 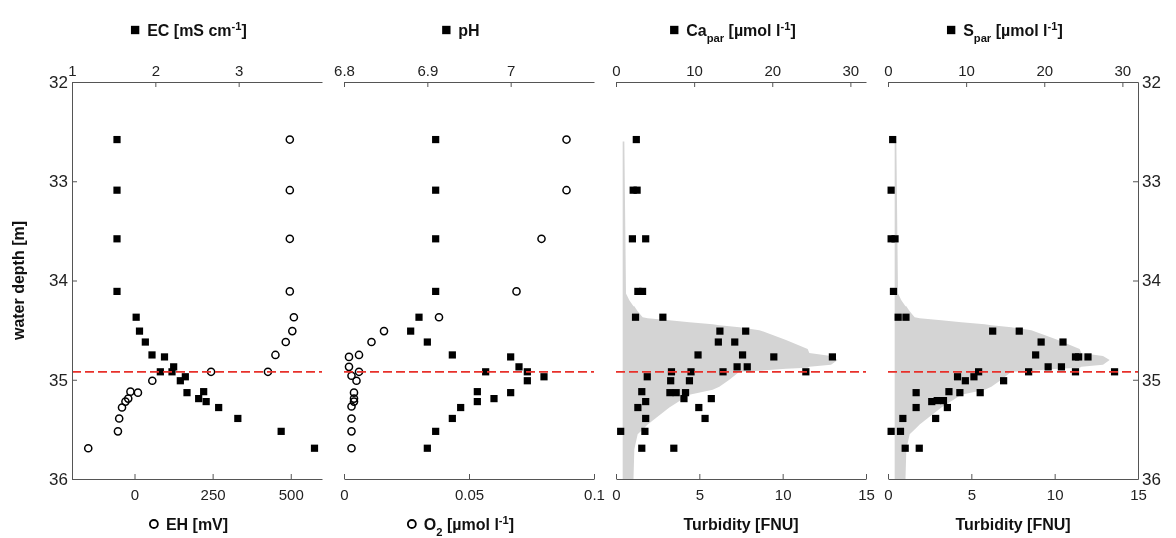 What do you see at coordinates (72, 70) in the screenshot?
I see `x2-tick-label: 1` at bounding box center [72, 70].